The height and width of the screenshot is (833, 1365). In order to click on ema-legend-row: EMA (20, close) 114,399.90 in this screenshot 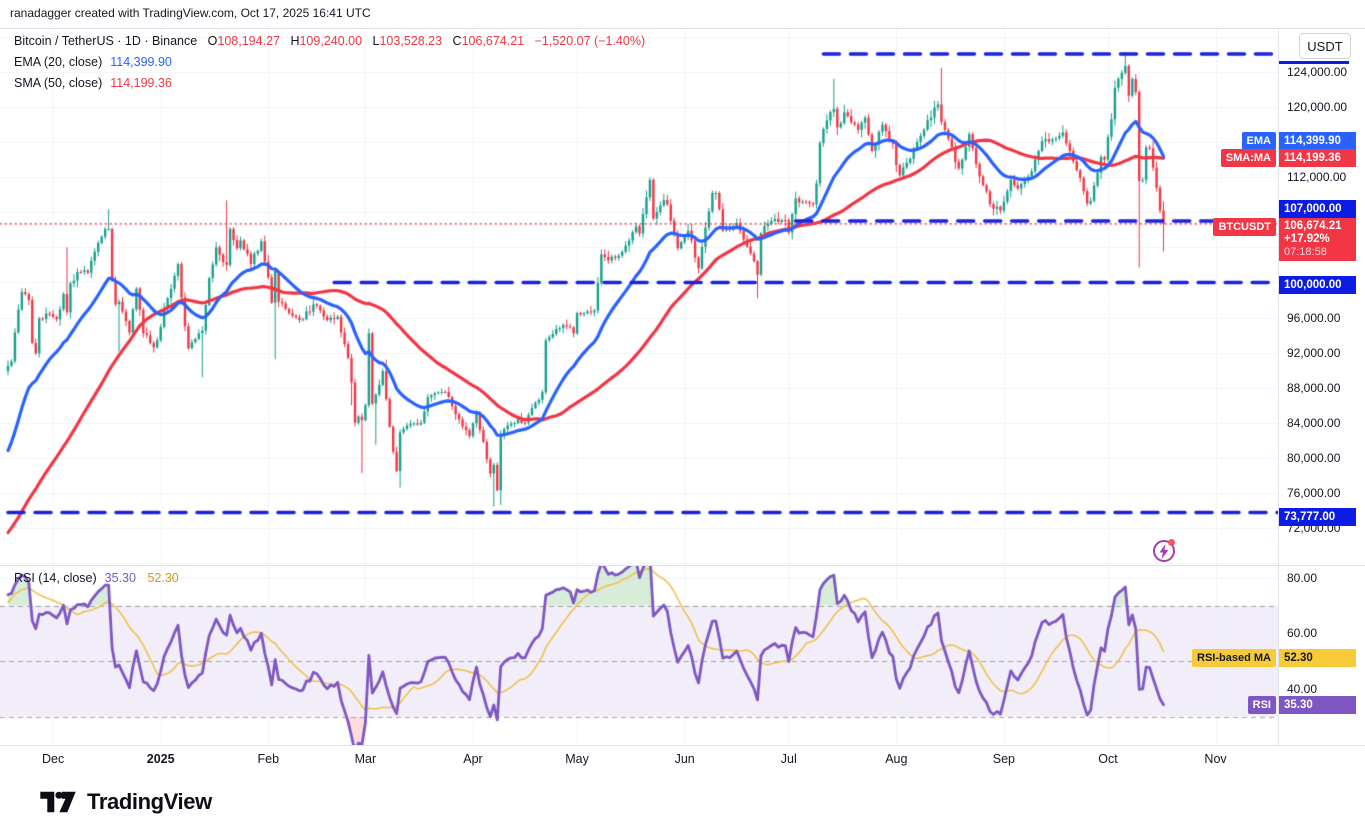, I will do `click(329, 62)`.